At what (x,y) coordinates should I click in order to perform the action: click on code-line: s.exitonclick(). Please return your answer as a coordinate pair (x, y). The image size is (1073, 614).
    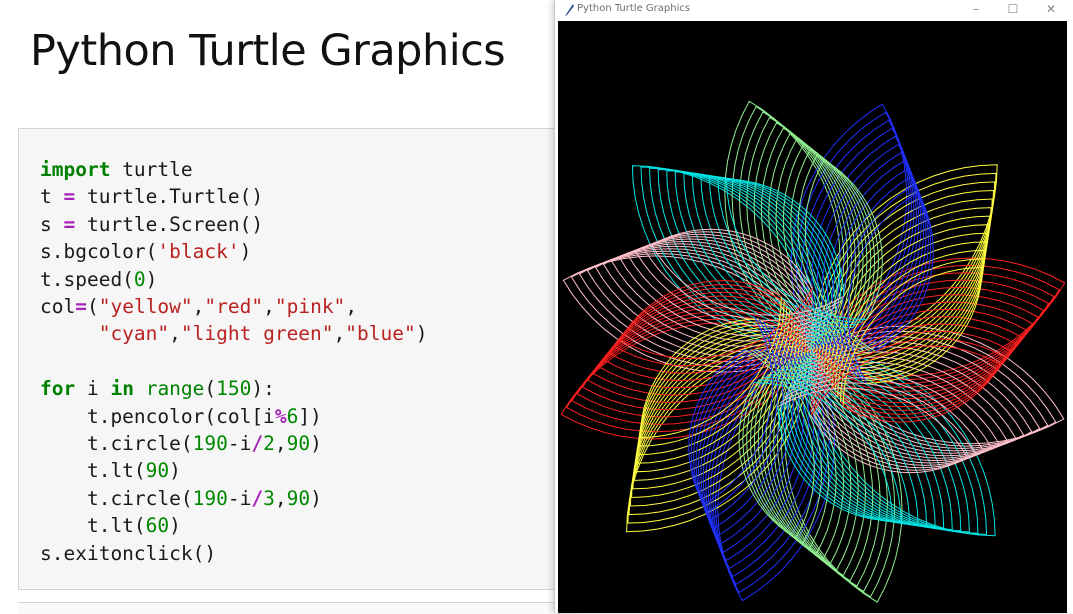
    Looking at the image, I should click on (128, 553).